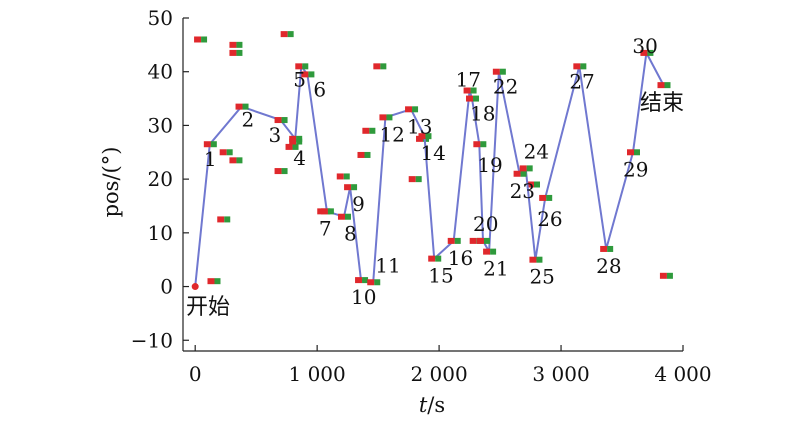 The image size is (800, 424). I want to click on point-label-6: 6, so click(319, 89).